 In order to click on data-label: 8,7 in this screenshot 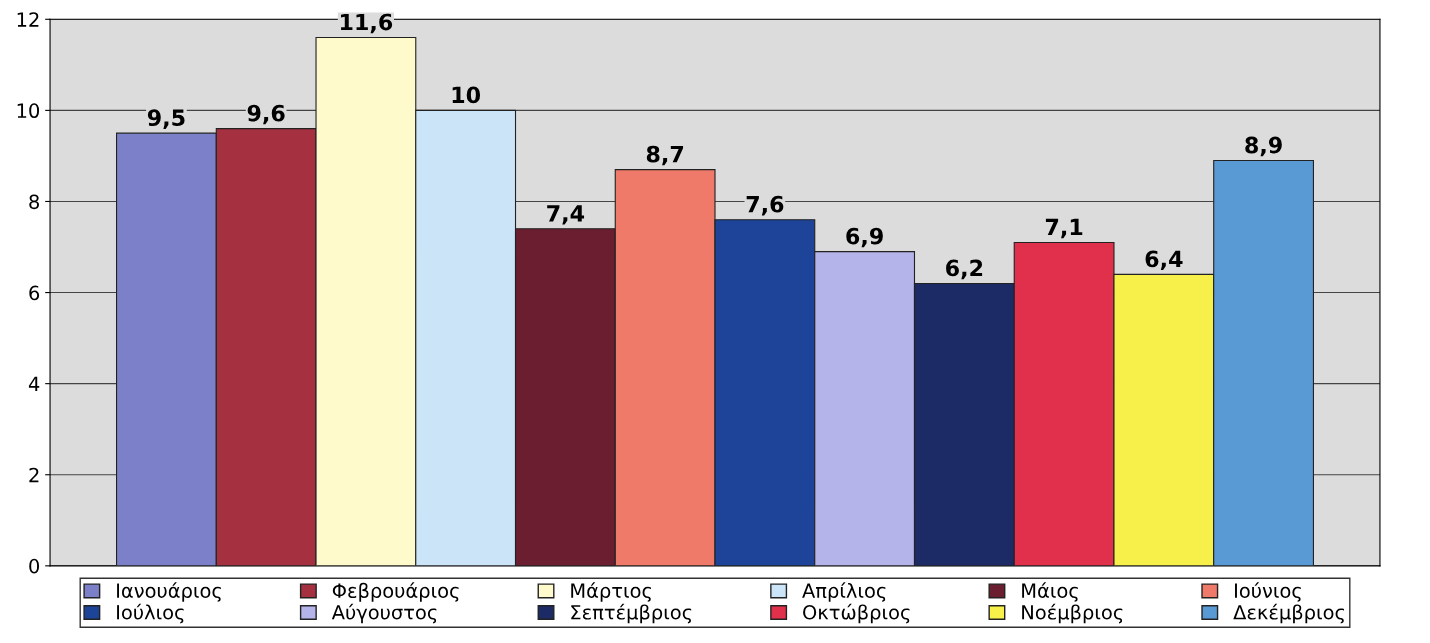, I will do `click(665, 155)`.